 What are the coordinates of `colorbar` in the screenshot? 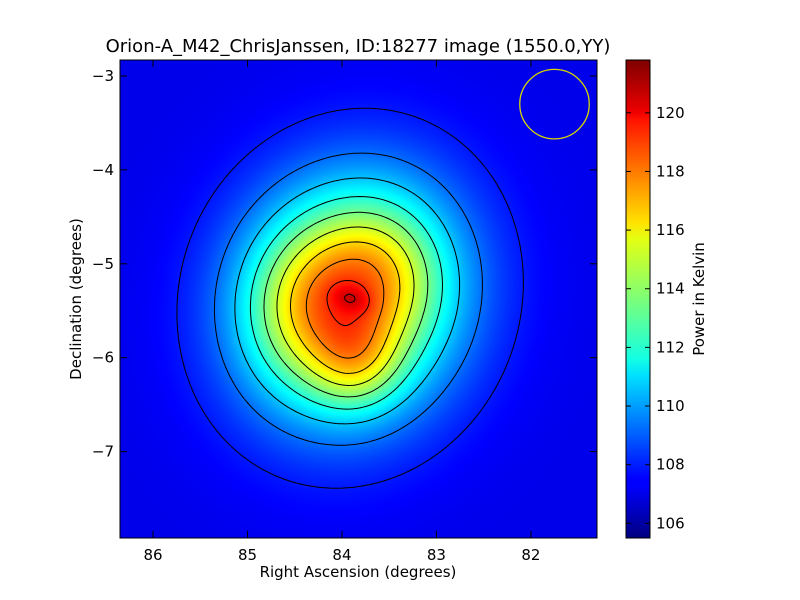 It's located at (638, 299).